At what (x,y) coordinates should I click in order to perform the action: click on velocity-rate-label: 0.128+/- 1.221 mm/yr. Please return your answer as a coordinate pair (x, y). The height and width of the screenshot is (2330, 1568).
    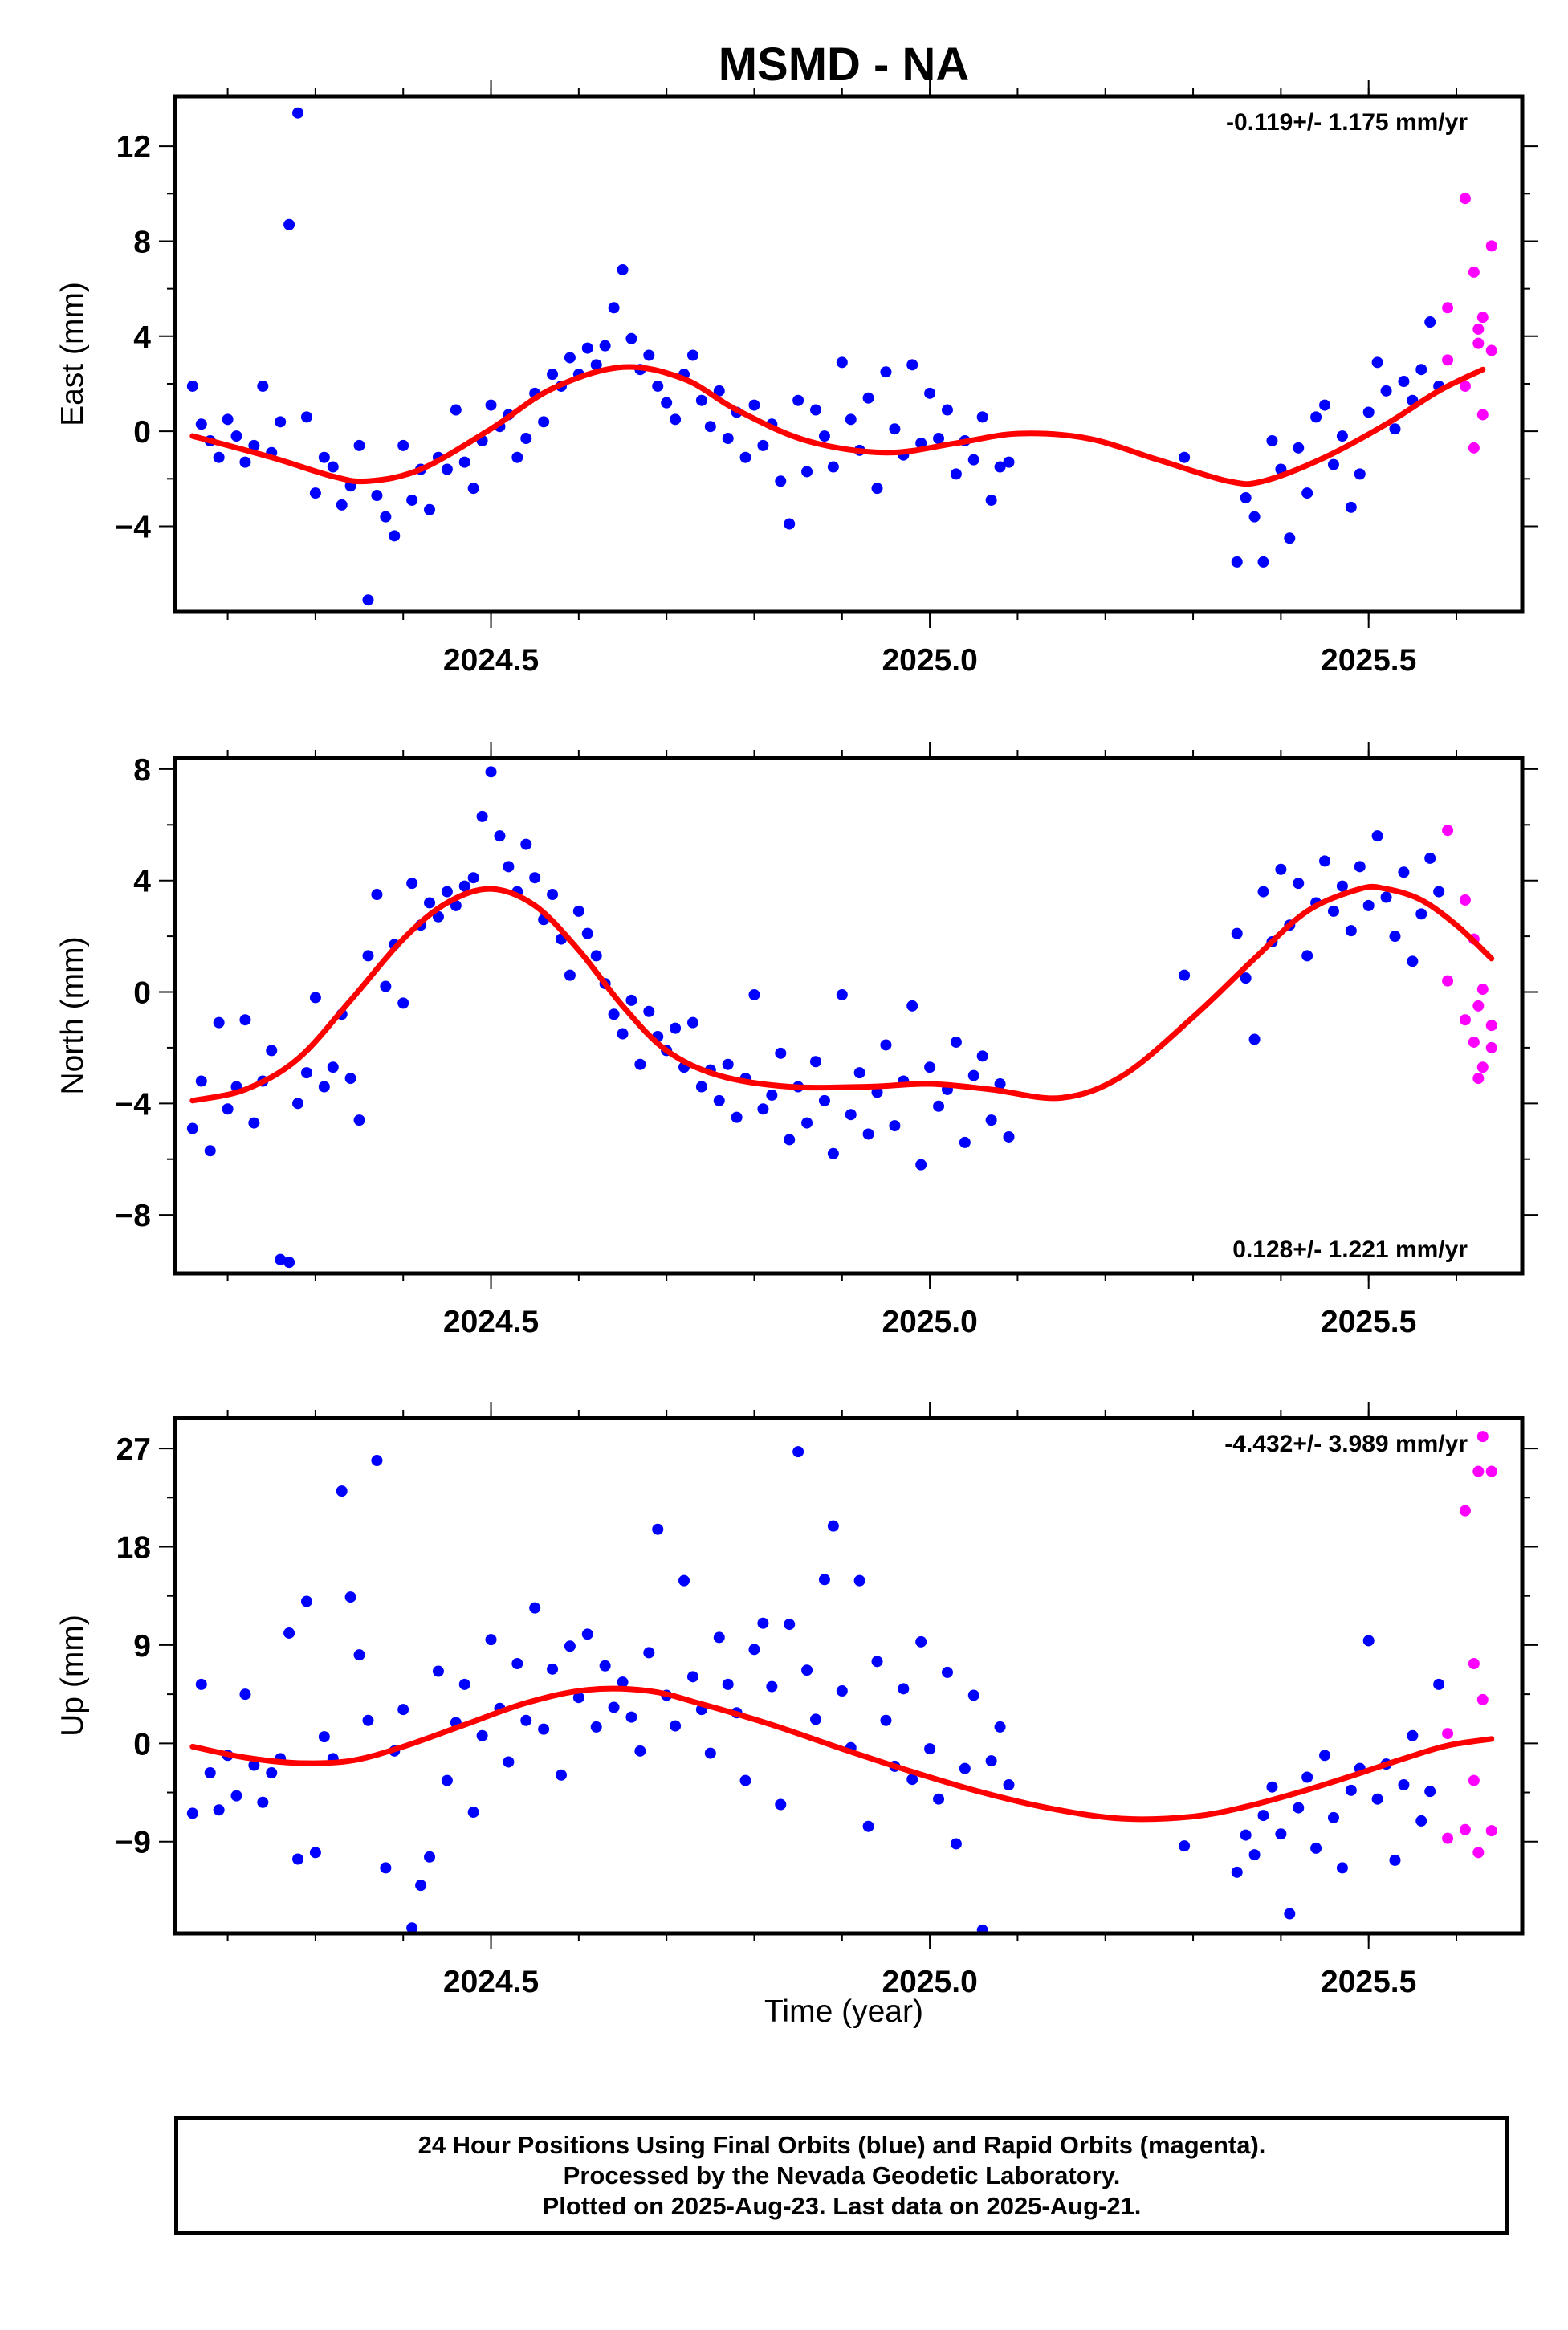
    Looking at the image, I should click on (1350, 1249).